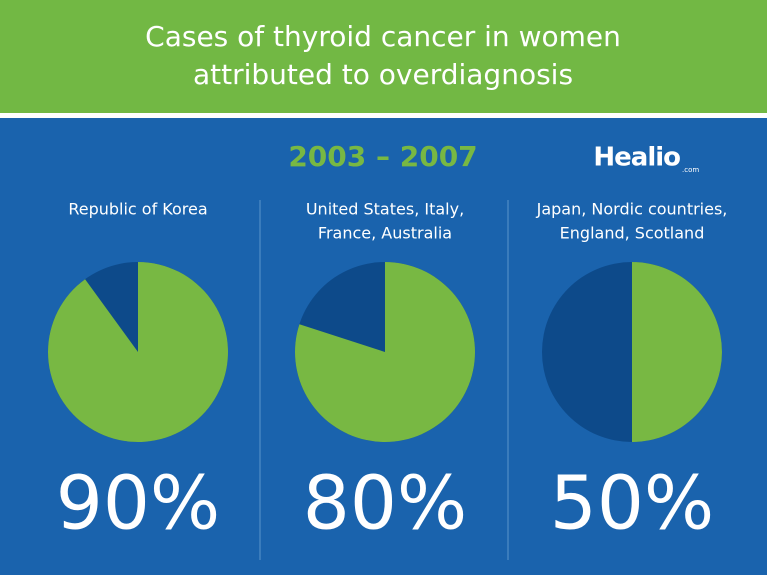 The image size is (767, 575). Describe the element at coordinates (636, 158) in the screenshot. I see `logo: Healio` at that location.